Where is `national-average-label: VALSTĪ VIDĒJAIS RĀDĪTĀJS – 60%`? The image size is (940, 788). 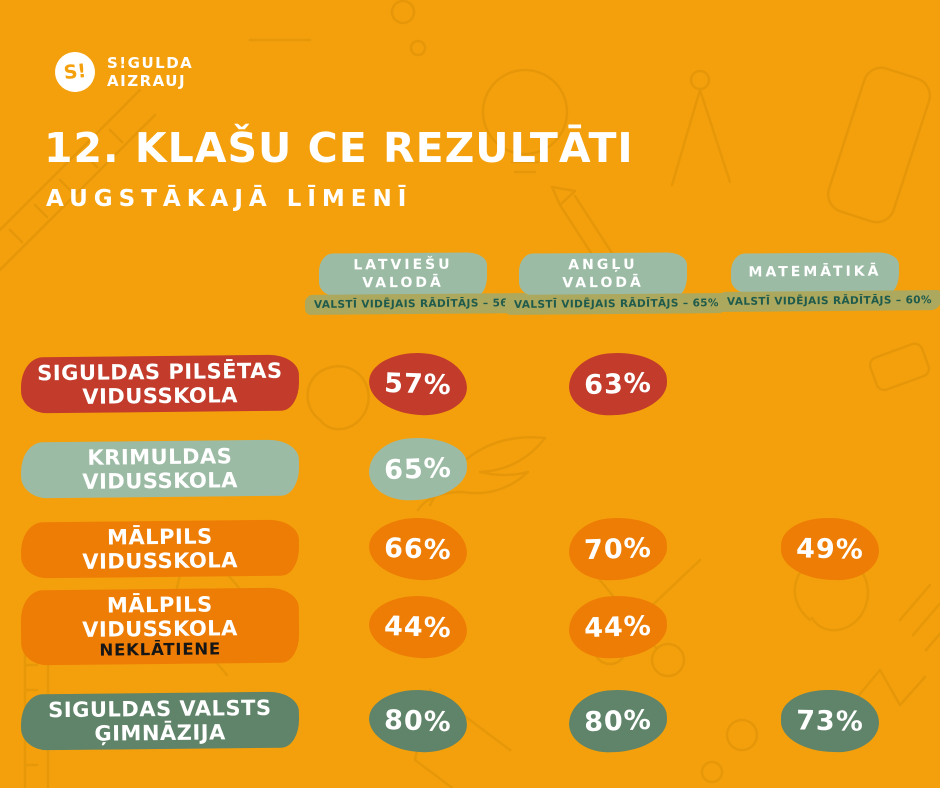 national-average-label: VALSTĪ VIDĒJAIS RĀDĪTĀJS – 60% is located at coordinates (828, 301).